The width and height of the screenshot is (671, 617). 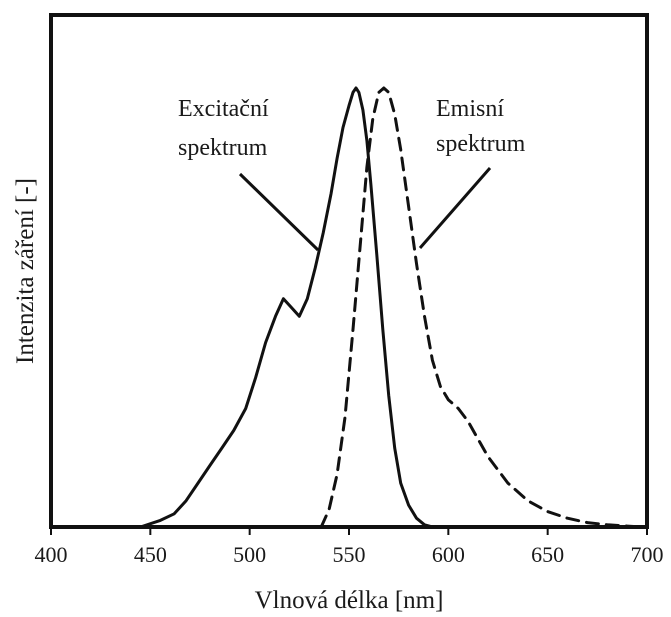 I want to click on x-tick-label-550: 550, so click(x=349, y=554).